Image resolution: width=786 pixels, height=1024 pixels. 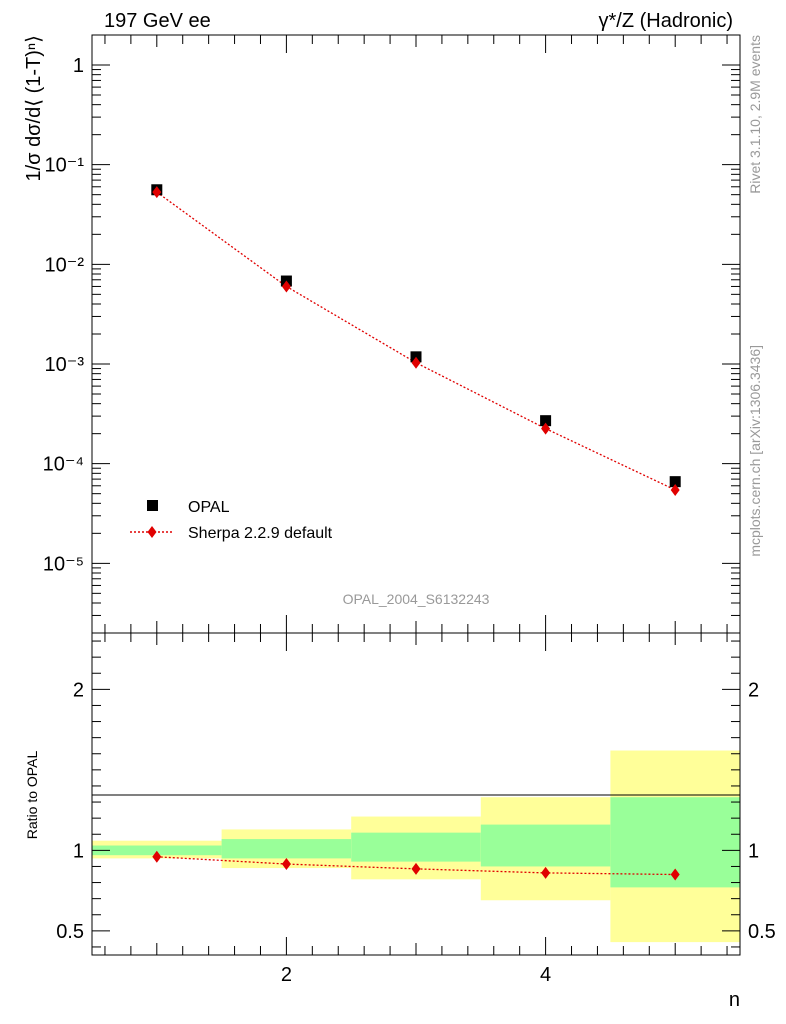 I want to click on legend-data-marker, so click(x=152, y=505).